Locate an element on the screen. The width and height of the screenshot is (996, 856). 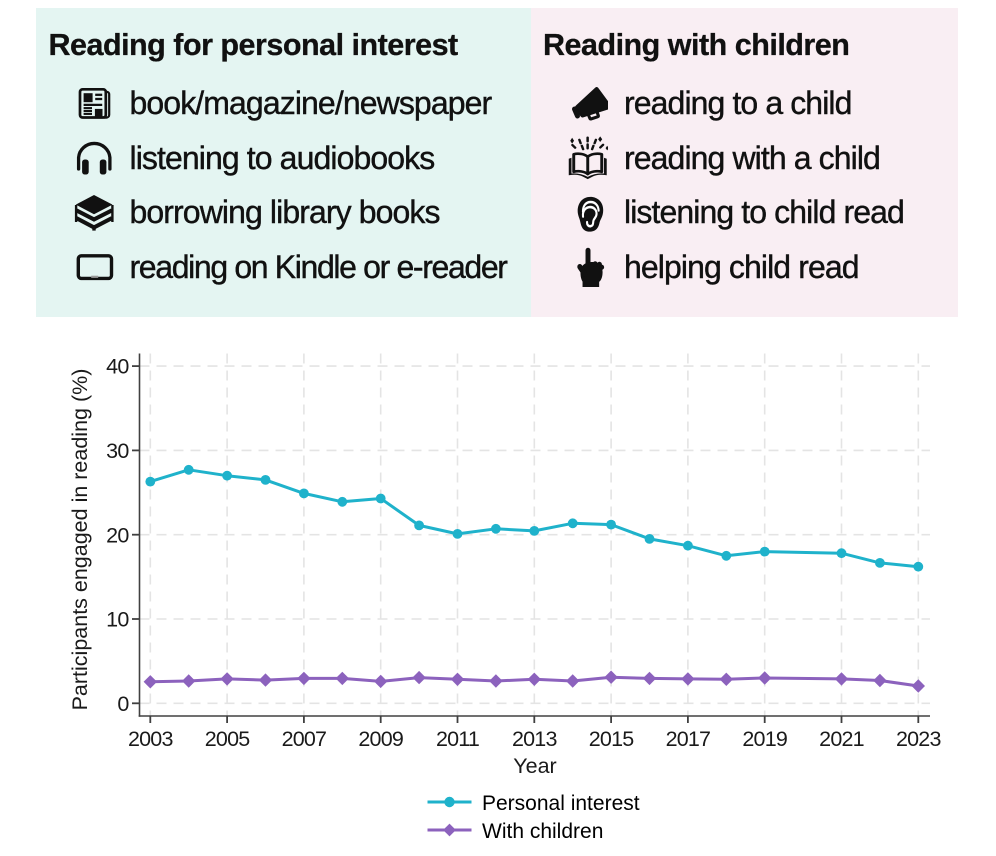
svg-text: 2007 is located at coordinates (304, 739).